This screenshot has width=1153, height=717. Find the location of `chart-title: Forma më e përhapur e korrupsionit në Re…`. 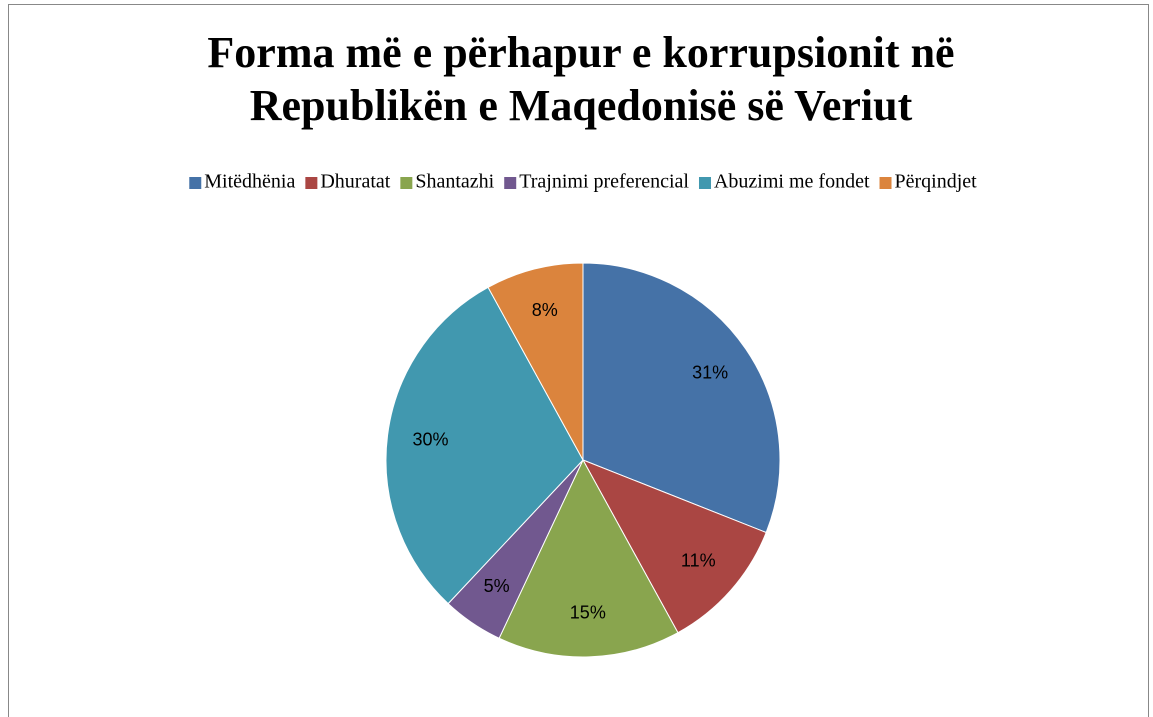

chart-title: Forma më e përhapur e korrupsionit në Re… is located at coordinates (581, 79).